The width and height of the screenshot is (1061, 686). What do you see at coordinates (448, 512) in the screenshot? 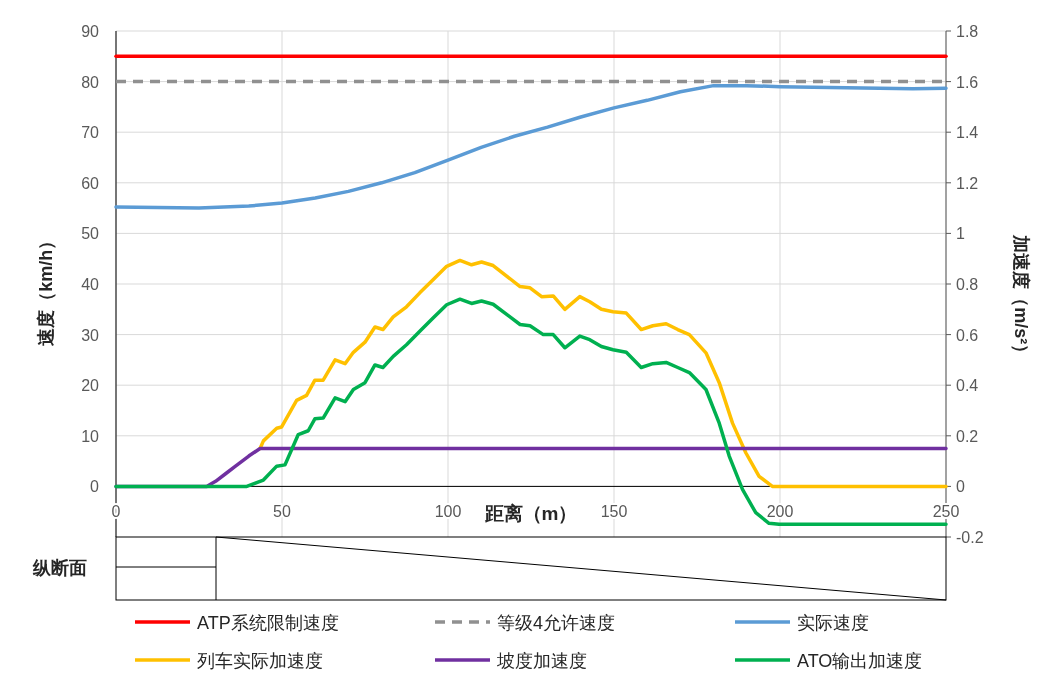
I see `x-tick-label: 100` at bounding box center [448, 512].